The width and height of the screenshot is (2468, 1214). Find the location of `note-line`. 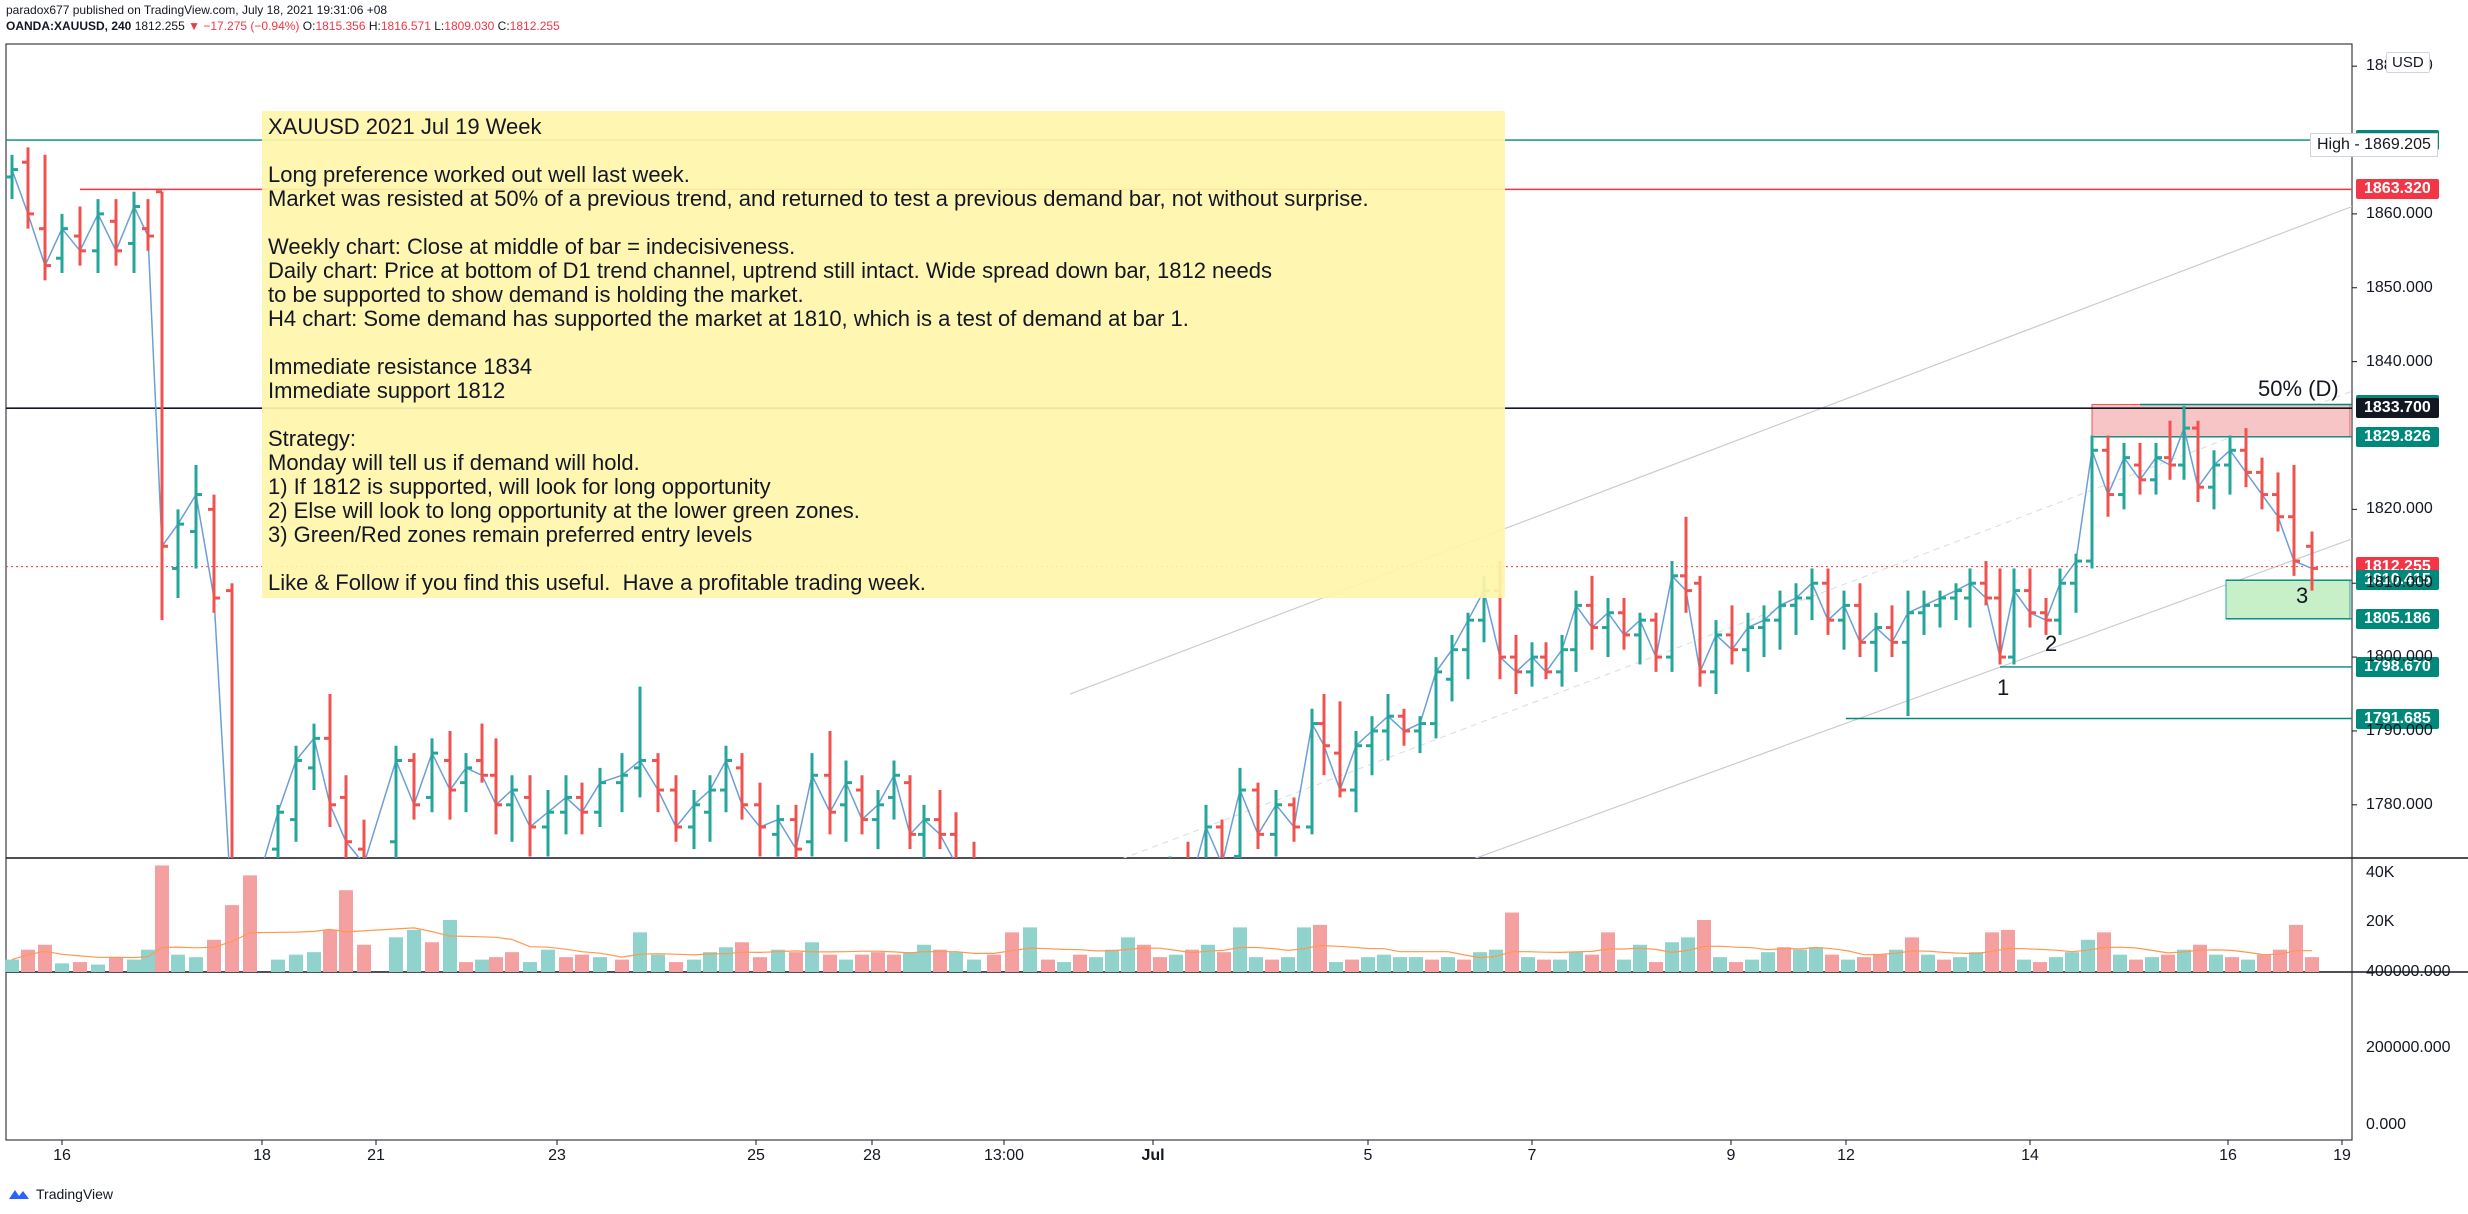

note-line is located at coordinates (883, 415).